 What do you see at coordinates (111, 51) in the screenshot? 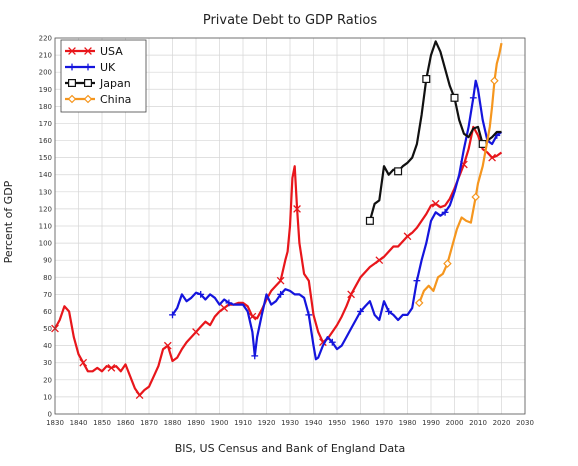
I see `legend-label-usa: USA` at bounding box center [111, 51].